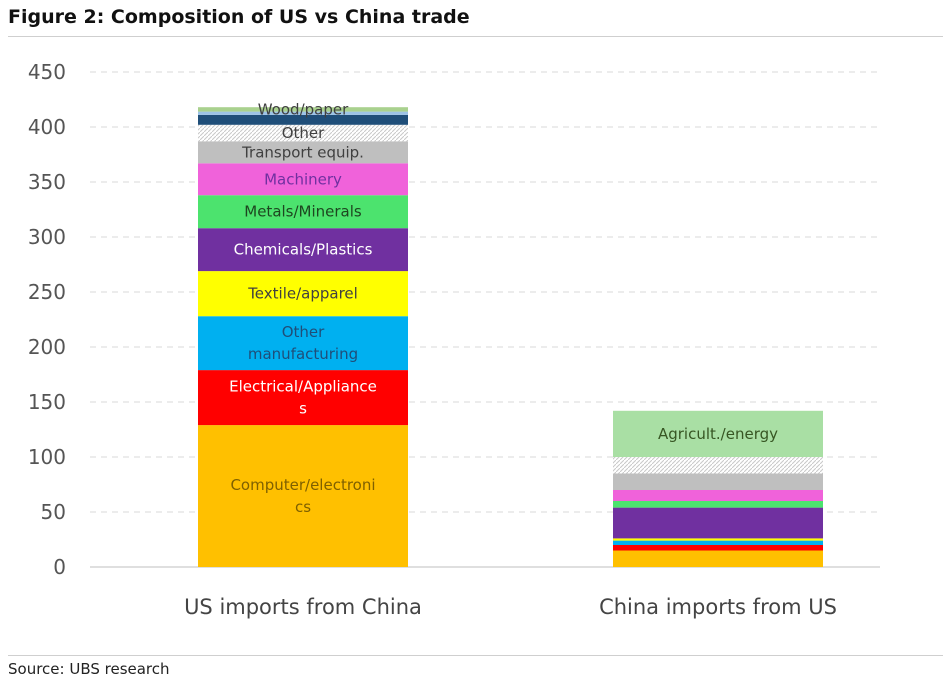  I want to click on segment-label: Wood/paper, so click(303, 109).